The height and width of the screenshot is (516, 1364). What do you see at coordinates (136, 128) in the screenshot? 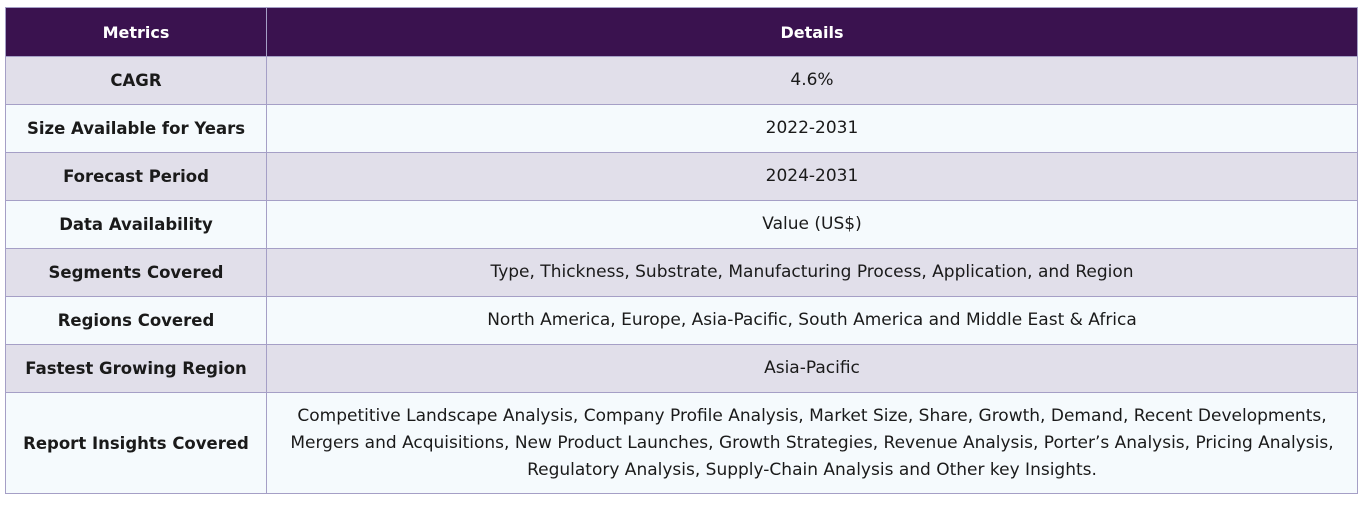
I see `metric-cell: Size Available for Years` at bounding box center [136, 128].